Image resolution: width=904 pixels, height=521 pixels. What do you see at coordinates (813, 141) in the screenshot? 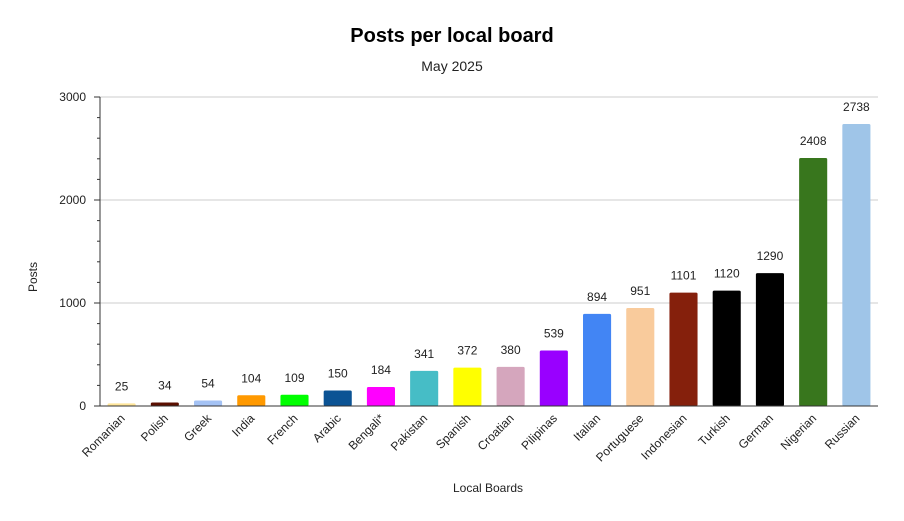
I see `data-label: 2408` at bounding box center [813, 141].